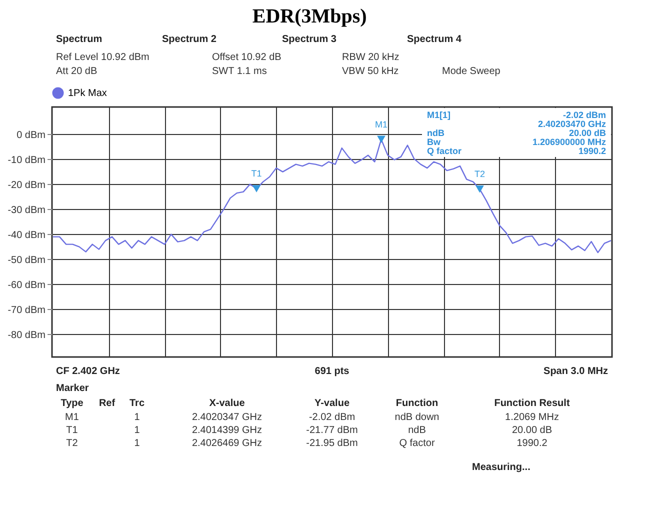 The width and height of the screenshot is (646, 529). Describe the element at coordinates (371, 57) in the screenshot. I see `text: RBW 20 kHz` at that location.